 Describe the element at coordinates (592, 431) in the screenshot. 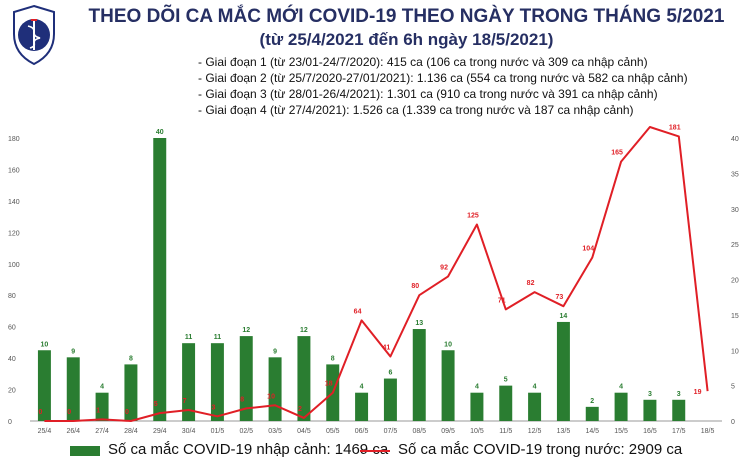

I see `x-tick-label: 14/5` at that location.